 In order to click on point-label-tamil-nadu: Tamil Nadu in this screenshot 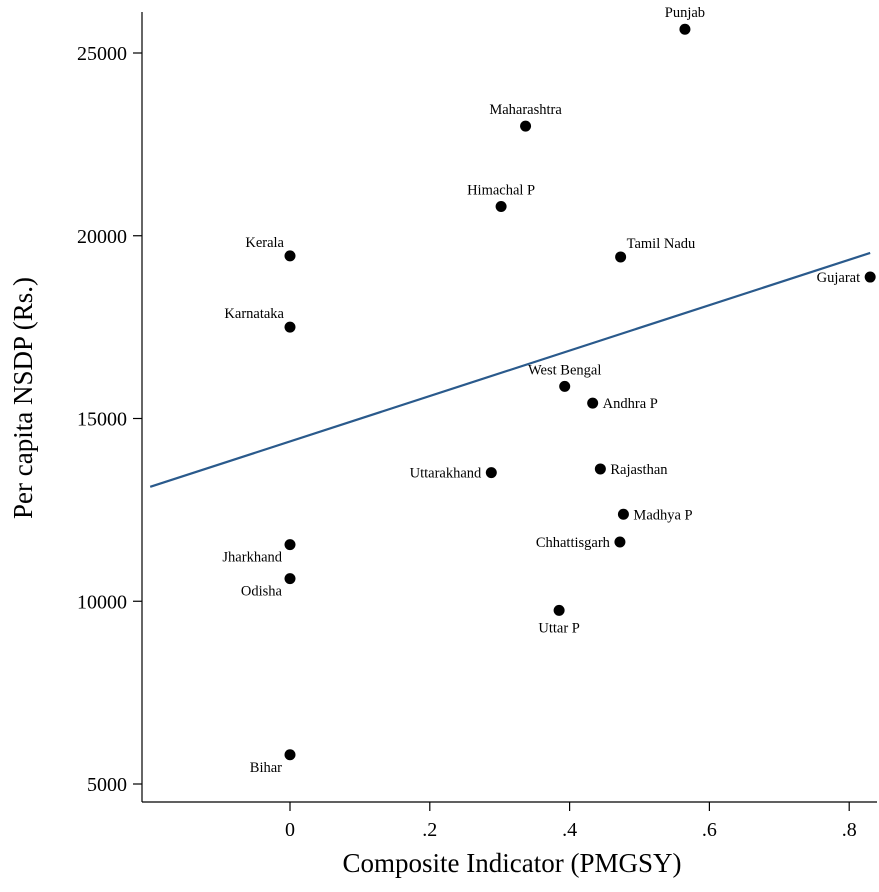, I will do `click(661, 244)`.